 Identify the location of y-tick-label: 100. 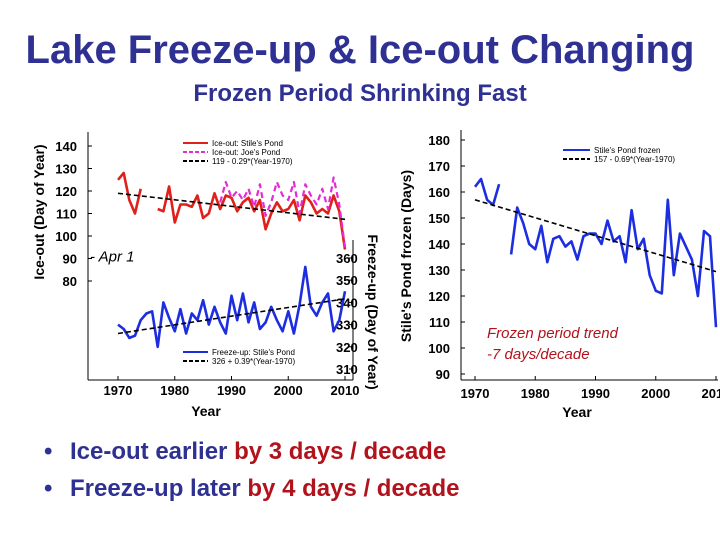
(439, 348).